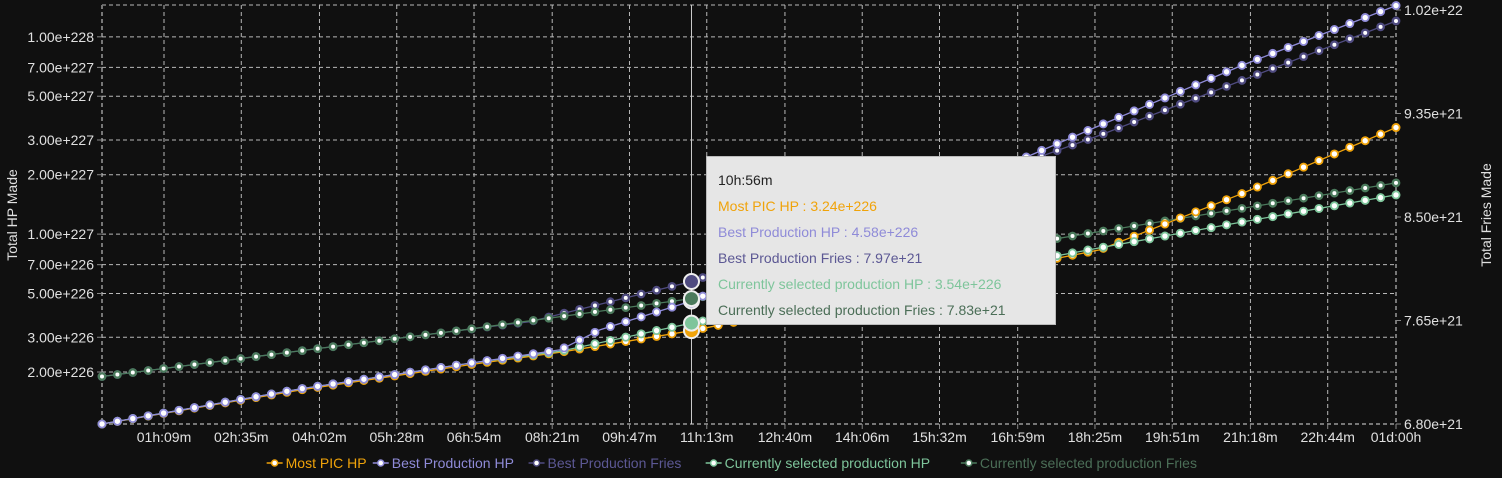 The width and height of the screenshot is (1502, 478). I want to click on legend-item-best-production-fries: Best Production Fries, so click(605, 463).